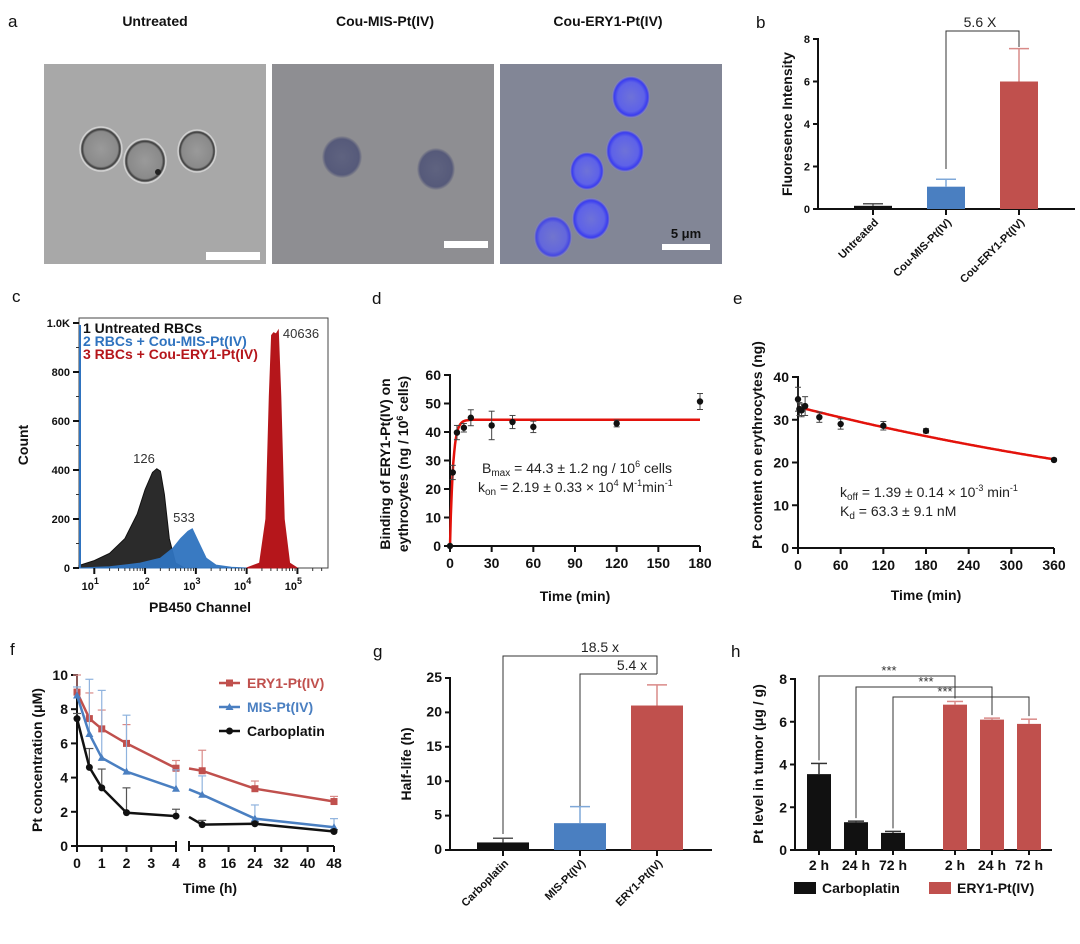  What do you see at coordinates (61, 373) in the screenshot?
I see `y-tick-label: 800` at bounding box center [61, 373].